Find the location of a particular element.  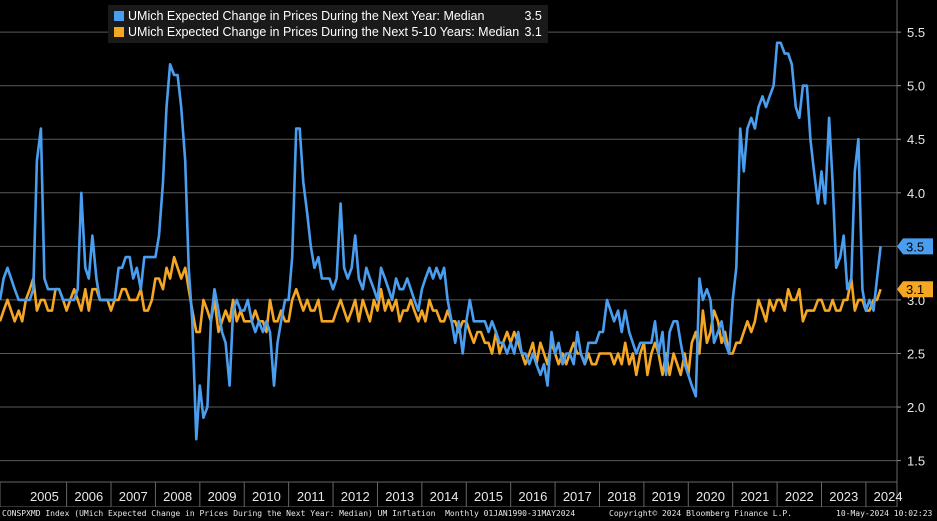

y-tick-label: 2.0 is located at coordinates (916, 407).